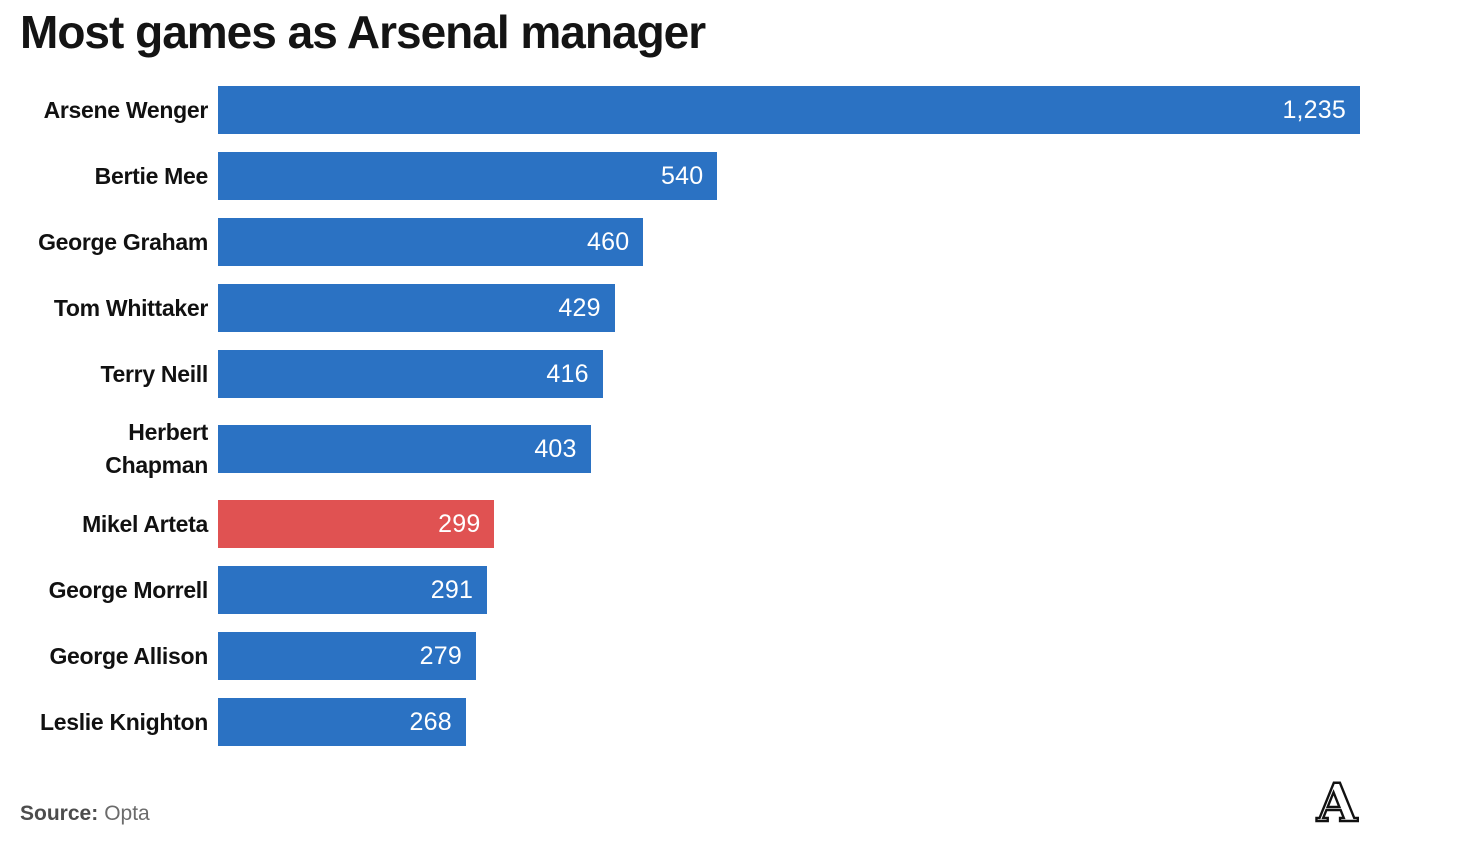 This screenshot has width=1460, height=846. I want to click on bar-row: Tom Whittaker 429, so click(740, 308).